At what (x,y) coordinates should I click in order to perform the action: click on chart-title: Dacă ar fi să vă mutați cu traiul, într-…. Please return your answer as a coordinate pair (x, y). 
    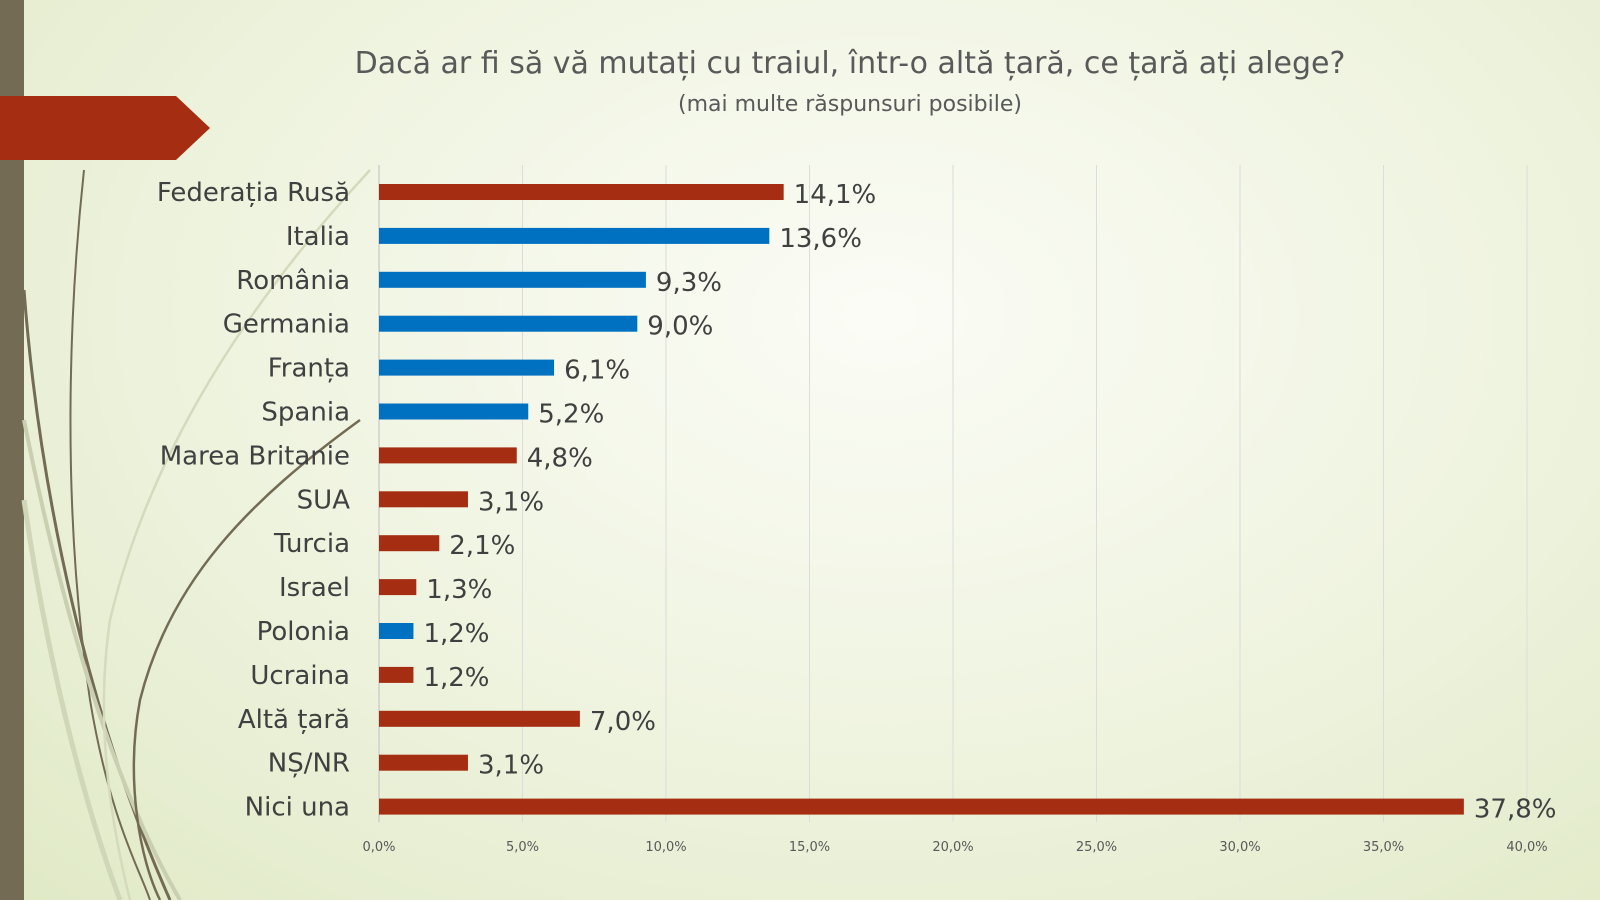
    Looking at the image, I should click on (850, 63).